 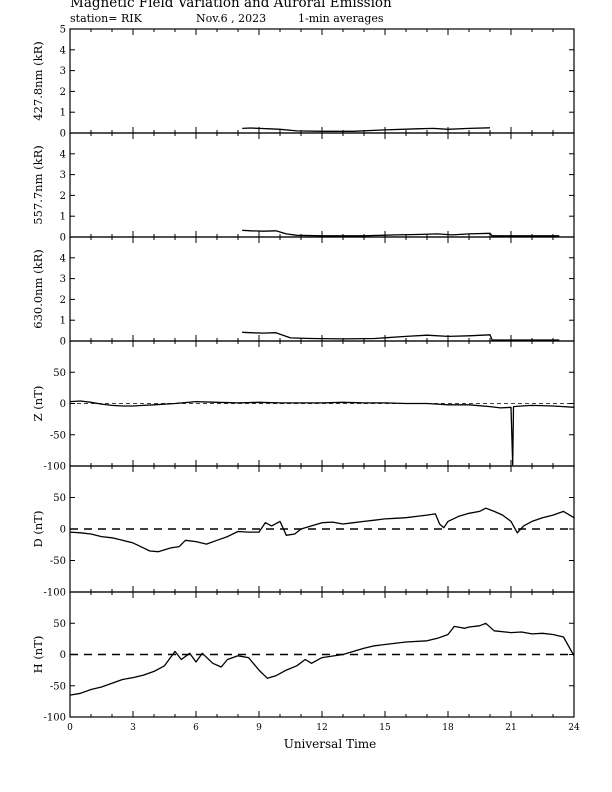 What do you see at coordinates (322, 185) in the screenshot?
I see `panel-2-frame` at bounding box center [322, 185].